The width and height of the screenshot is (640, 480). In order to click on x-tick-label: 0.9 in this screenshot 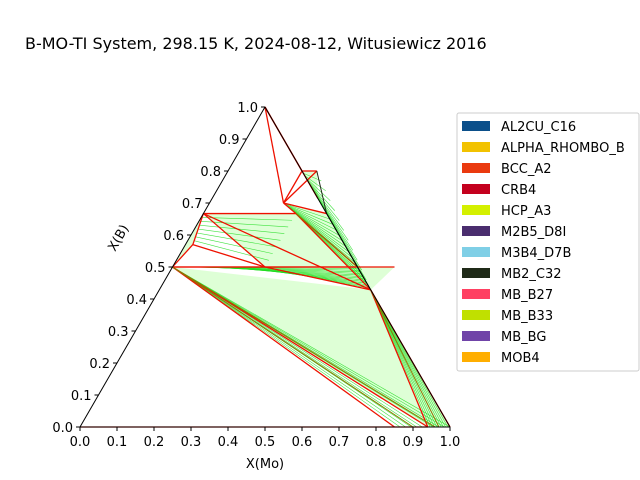, I will do `click(413, 442)`.